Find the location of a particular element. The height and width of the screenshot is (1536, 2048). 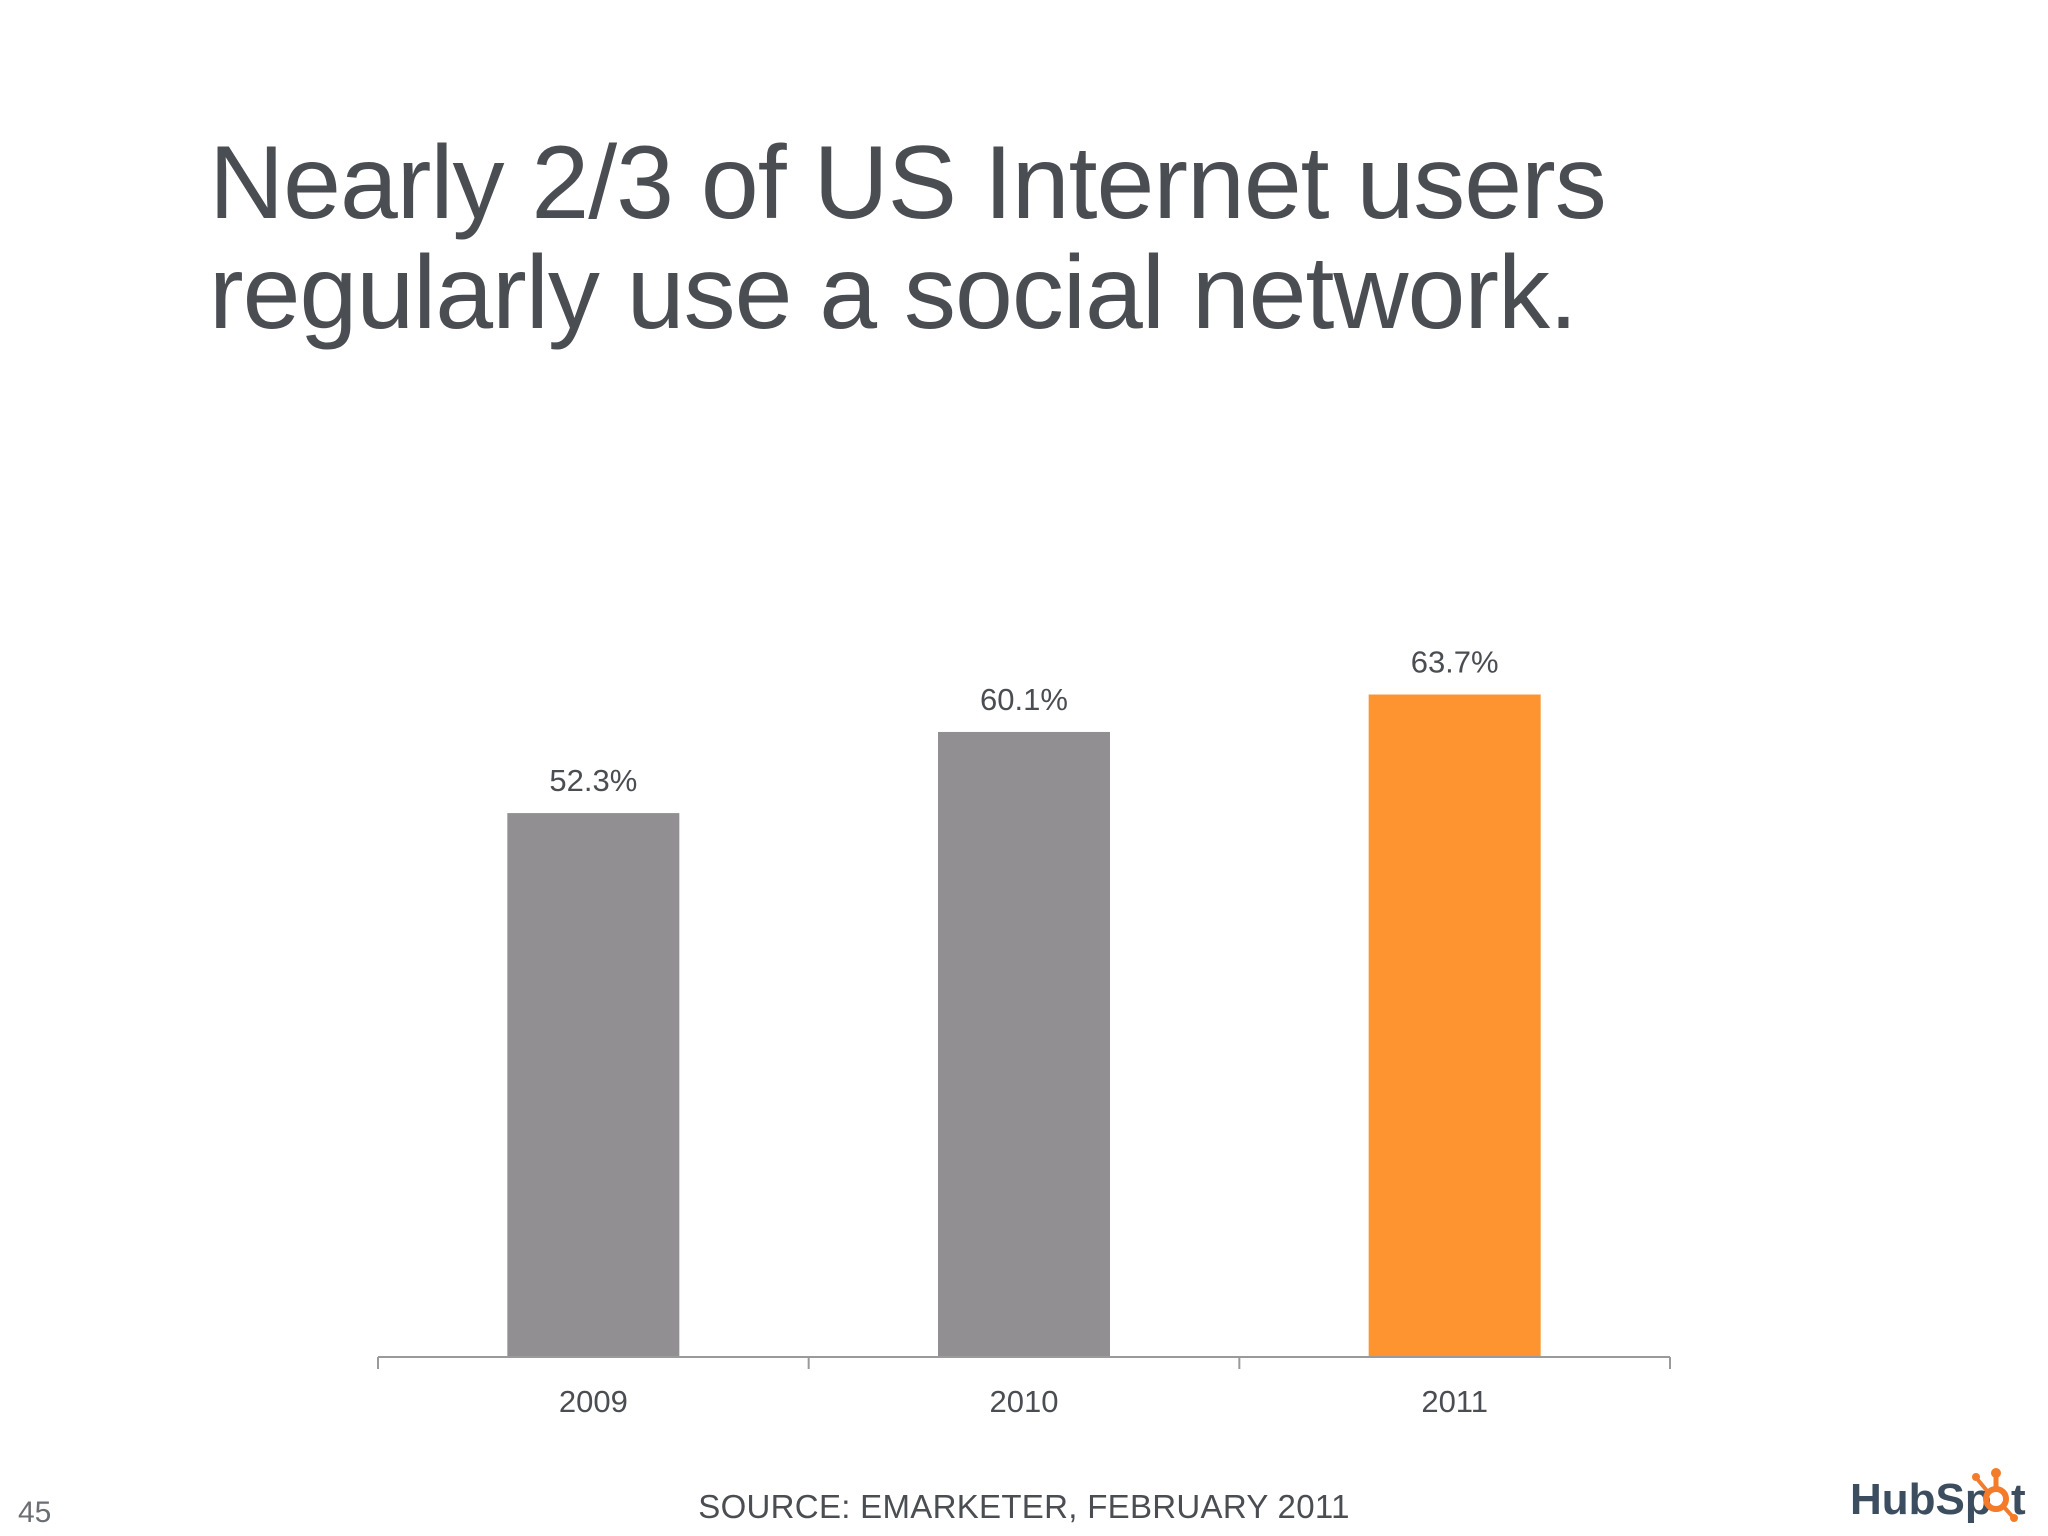

title-line-1: Nearly 2/3 of US Internet users is located at coordinates (908, 183).